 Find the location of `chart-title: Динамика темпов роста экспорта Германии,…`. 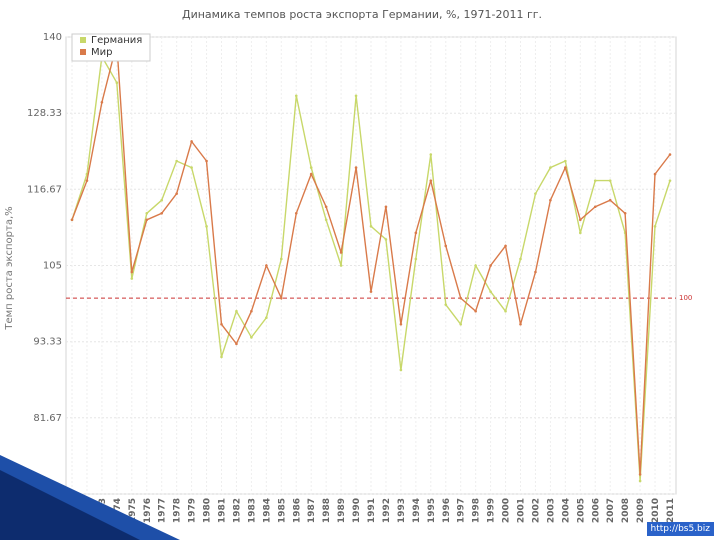

chart-title: Динамика темпов роста экспорта Германии,… is located at coordinates (362, 14).